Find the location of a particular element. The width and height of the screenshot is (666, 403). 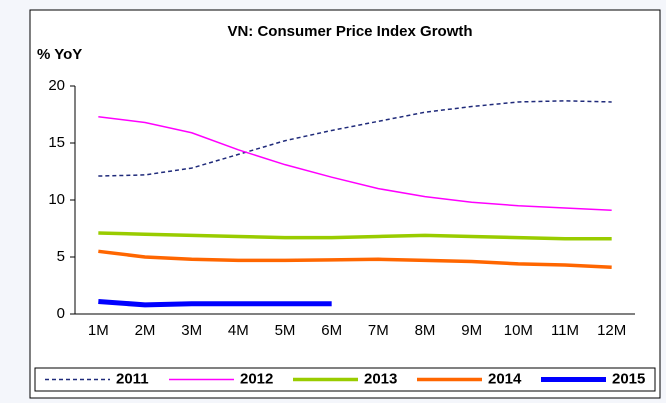

x-tick-label: 2M is located at coordinates (145, 330).